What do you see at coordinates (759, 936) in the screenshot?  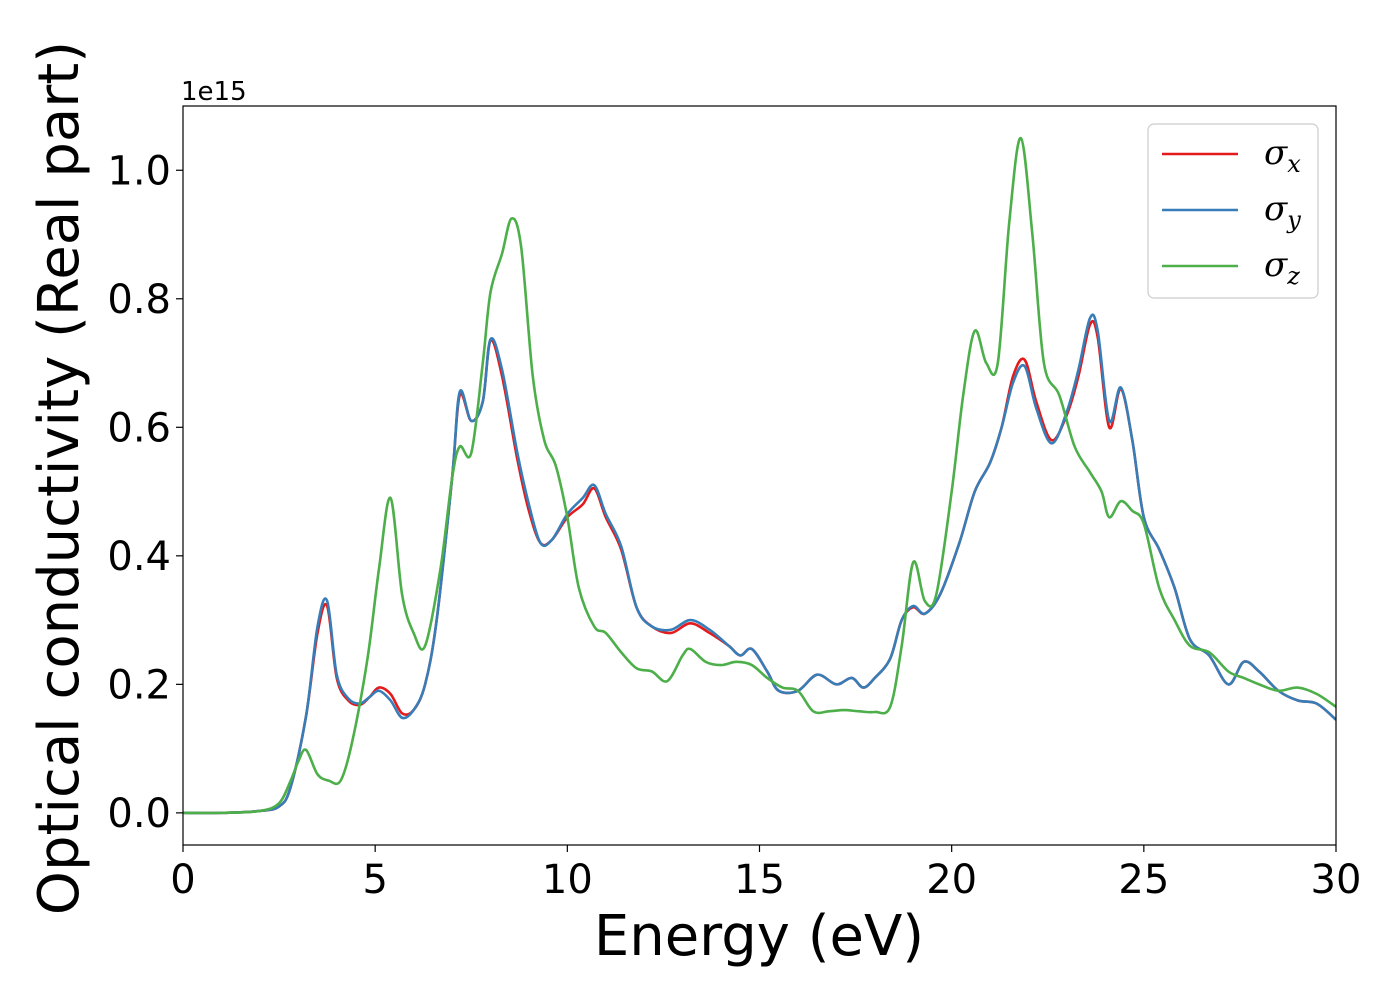 I see `x-axis-title: Energy (eV)` at bounding box center [759, 936].